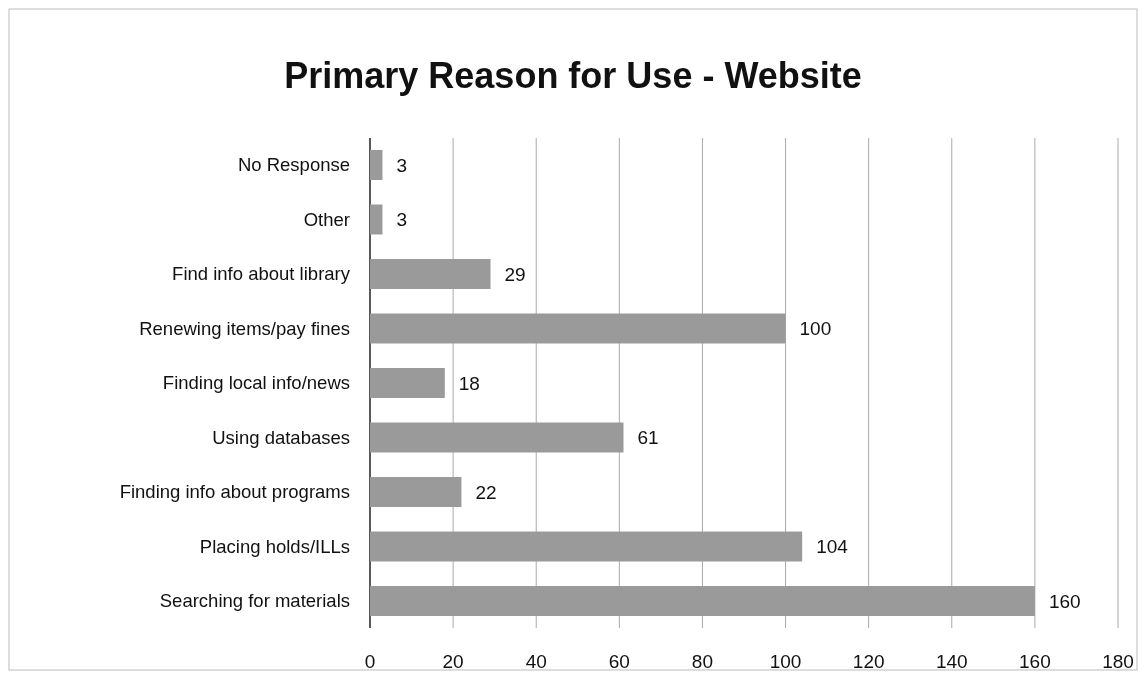 The image size is (1146, 679). I want to click on x-tick-label: 40, so click(536, 661).